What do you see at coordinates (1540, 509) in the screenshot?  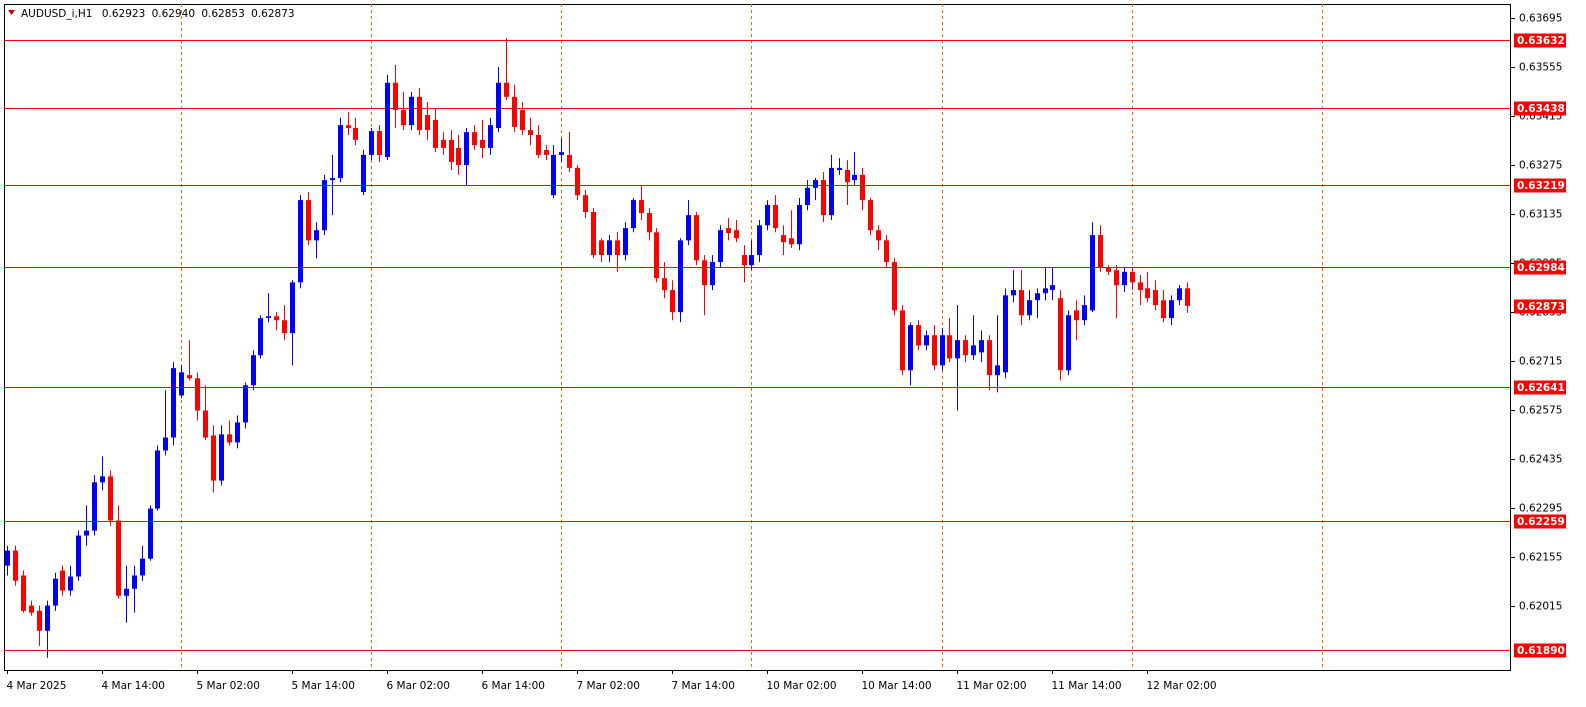 I see `y-tick-label: 0.62295` at bounding box center [1540, 509].